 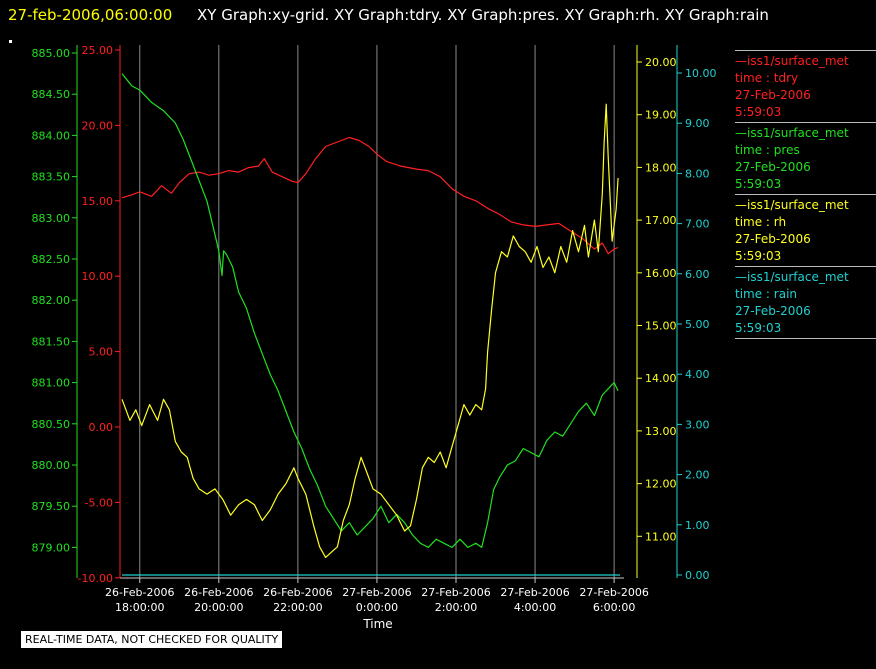 I want to click on x-tick-label-time: 20:00:00, so click(x=218, y=607).